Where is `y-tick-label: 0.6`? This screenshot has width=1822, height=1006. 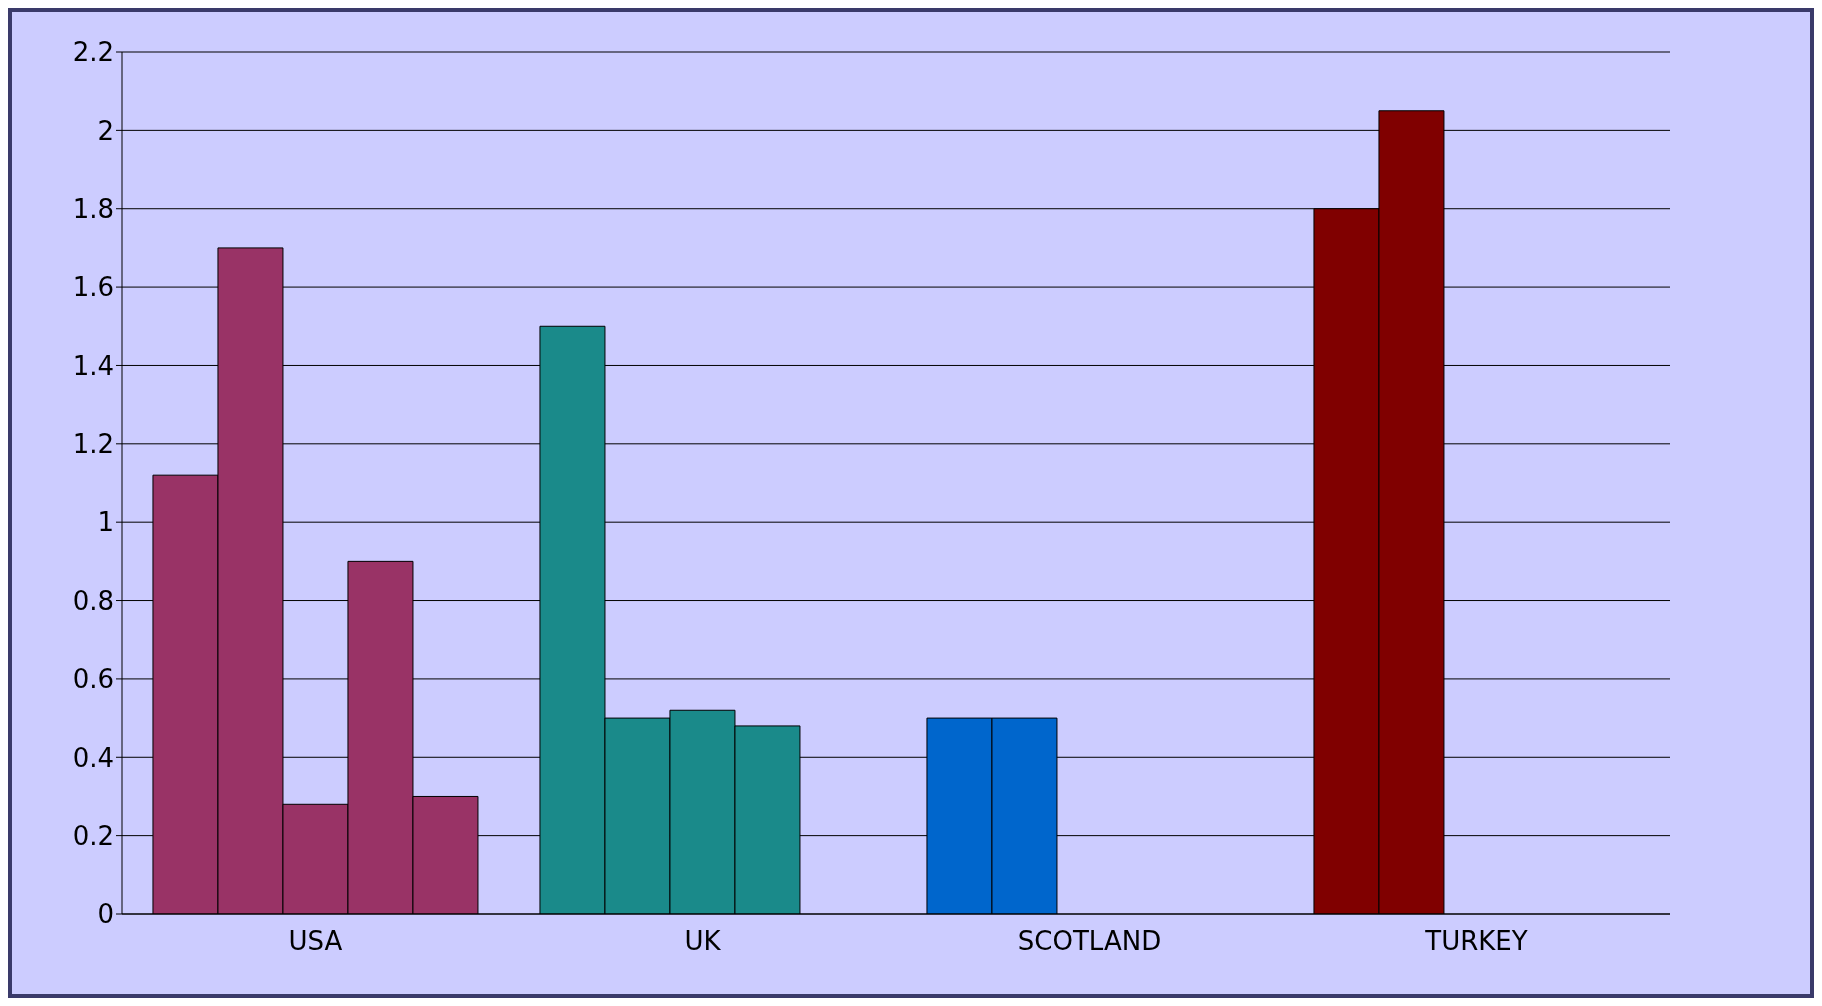
y-tick-label: 0.6 is located at coordinates (93, 679).